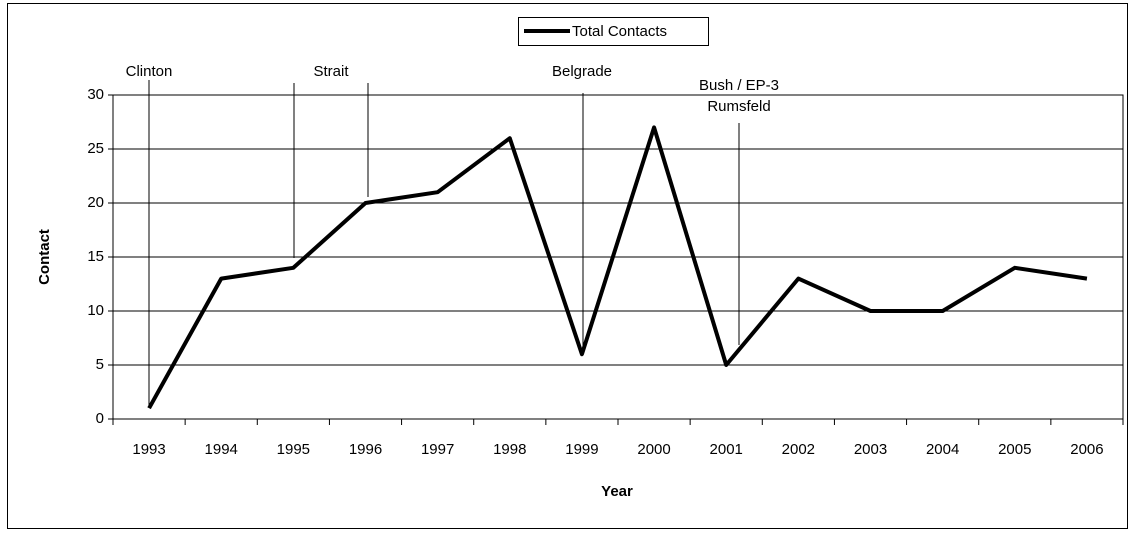  I want to click on y-axis-label: Contact, so click(44, 257).